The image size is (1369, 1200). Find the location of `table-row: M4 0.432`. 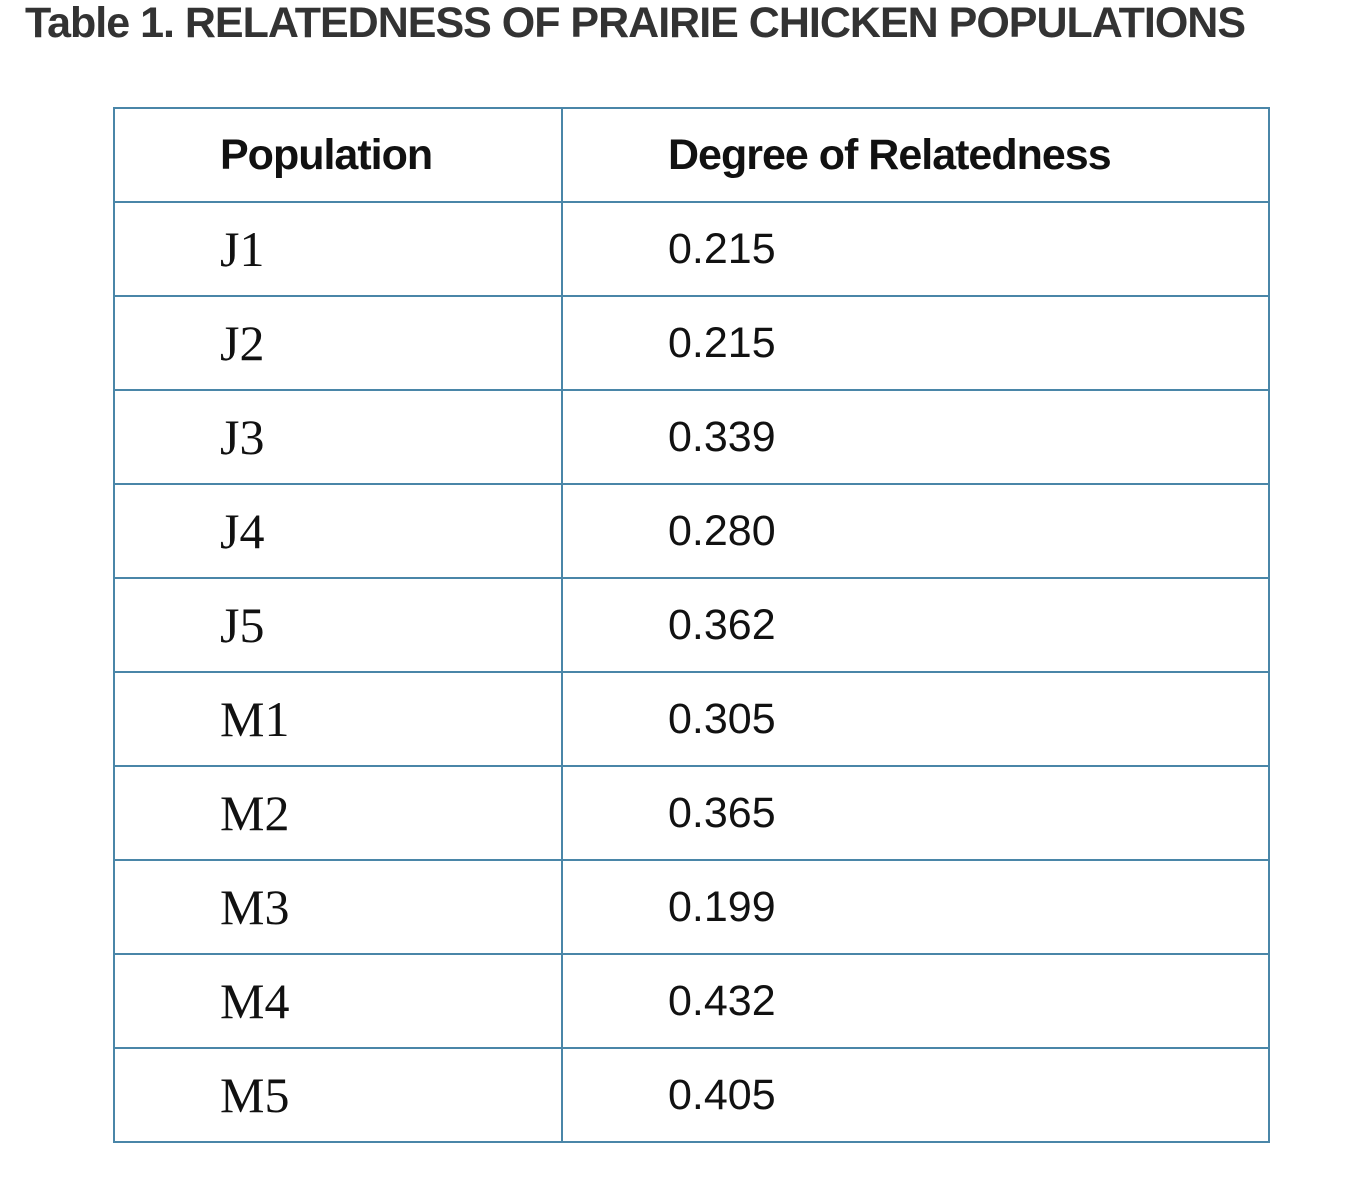

table-row: M4 0.432 is located at coordinates (691, 1001).